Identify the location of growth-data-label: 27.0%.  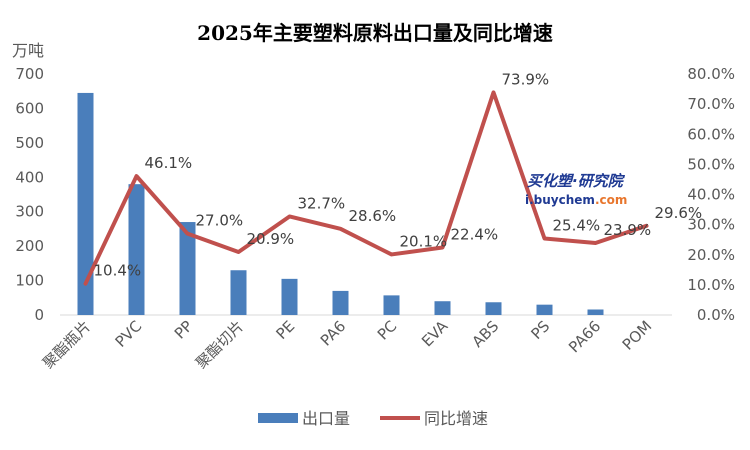
(220, 221).